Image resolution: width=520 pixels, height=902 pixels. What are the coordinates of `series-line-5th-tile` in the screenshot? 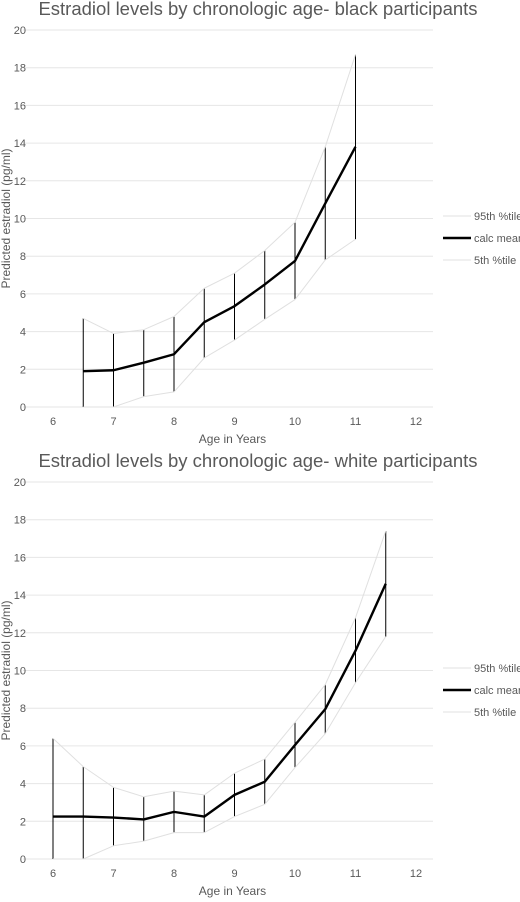 It's located at (219, 323).